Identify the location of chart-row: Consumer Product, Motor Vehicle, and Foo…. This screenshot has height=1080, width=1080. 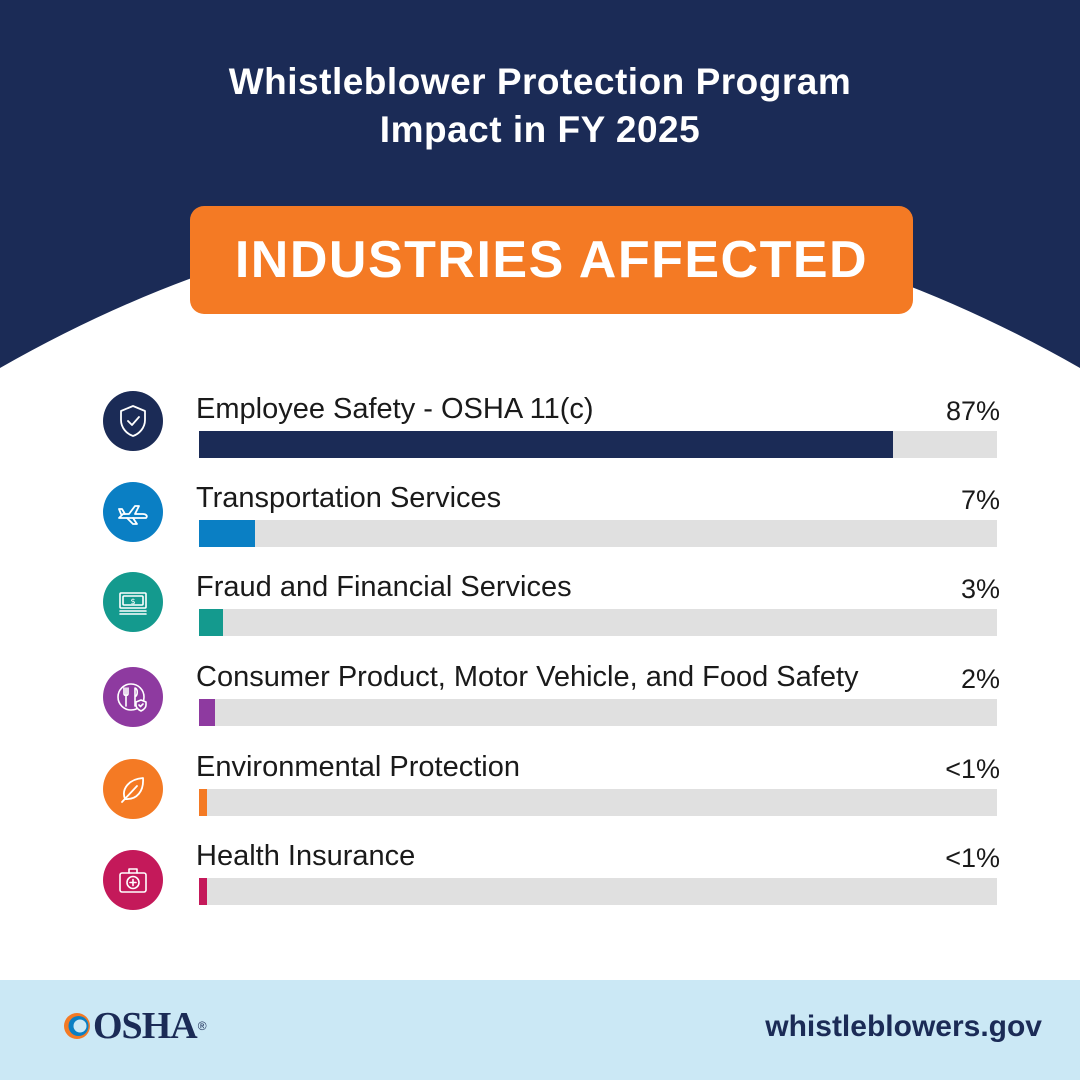
(540, 704).